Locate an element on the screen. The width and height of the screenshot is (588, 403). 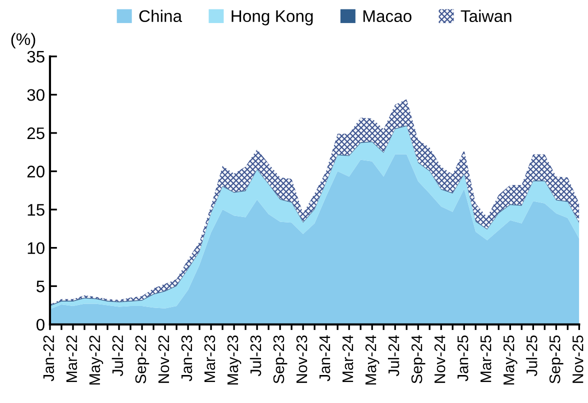
legend-label: Hong Kong is located at coordinates (272, 18).